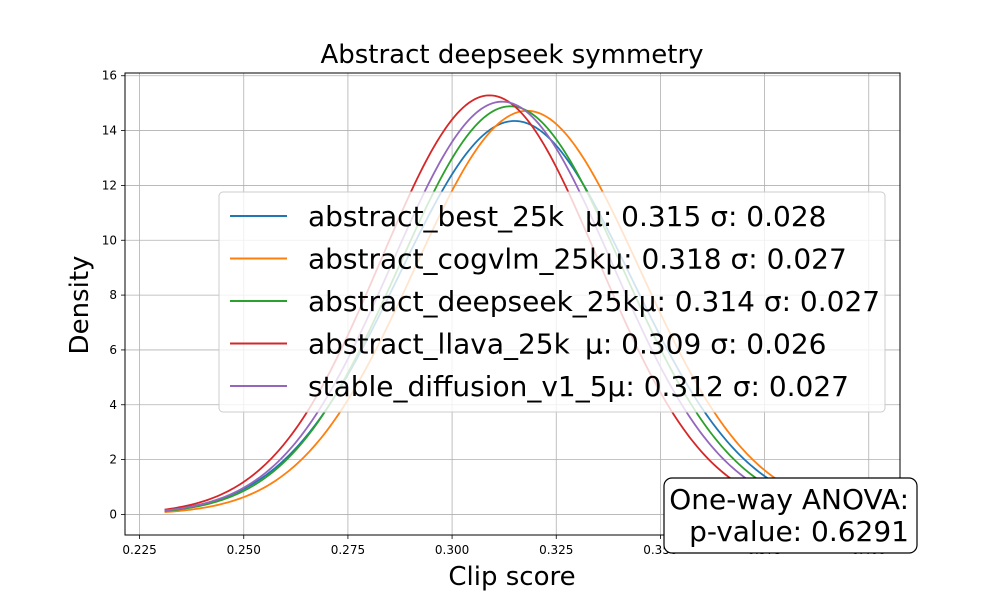 The width and height of the screenshot is (1000, 600). Describe the element at coordinates (244, 550) in the screenshot. I see `x-tick-label: 0.250` at that location.